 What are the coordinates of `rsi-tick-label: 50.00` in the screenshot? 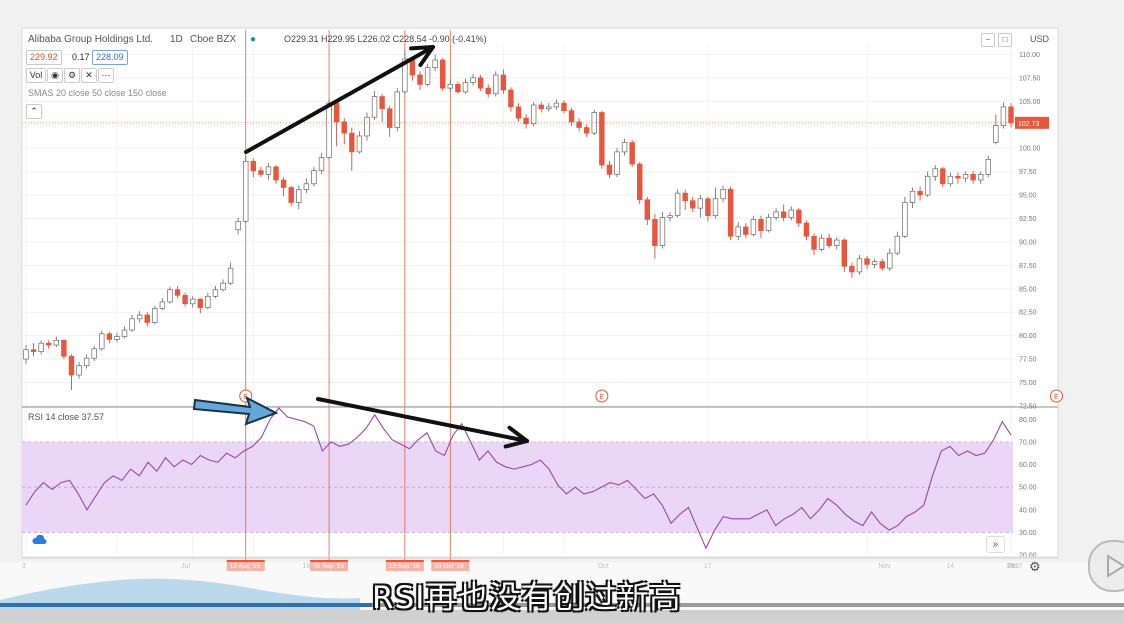 It's located at (1028, 488).